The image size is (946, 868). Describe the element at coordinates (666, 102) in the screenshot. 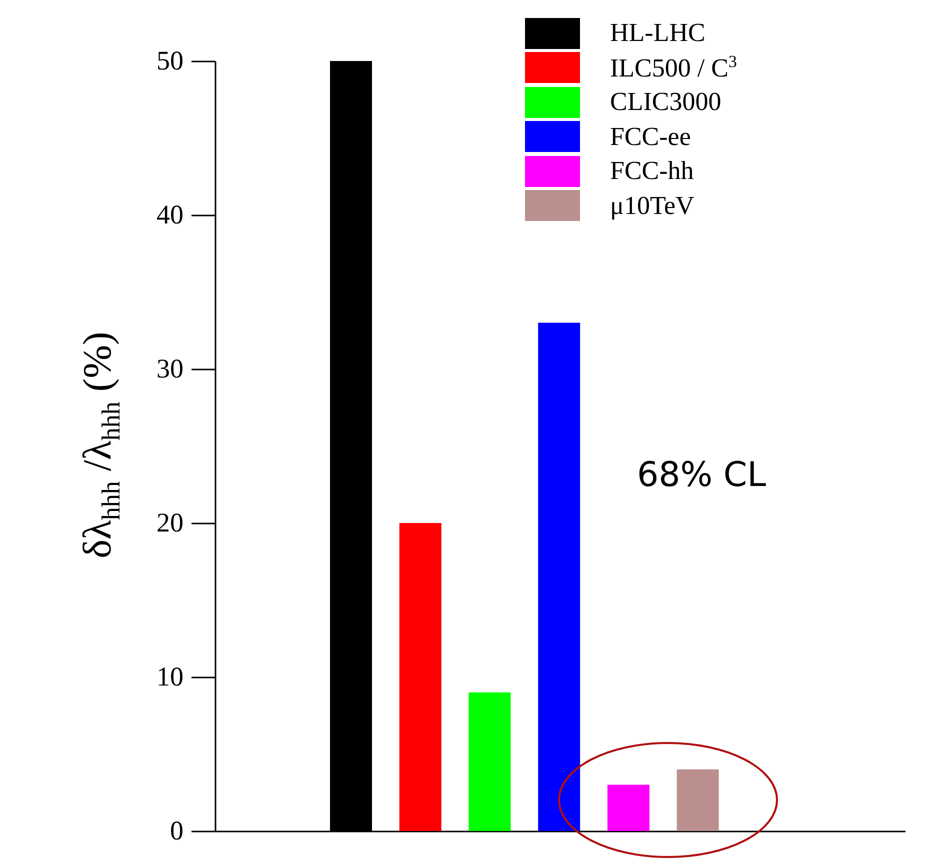

I see `legend-label: CLIC3000` at that location.